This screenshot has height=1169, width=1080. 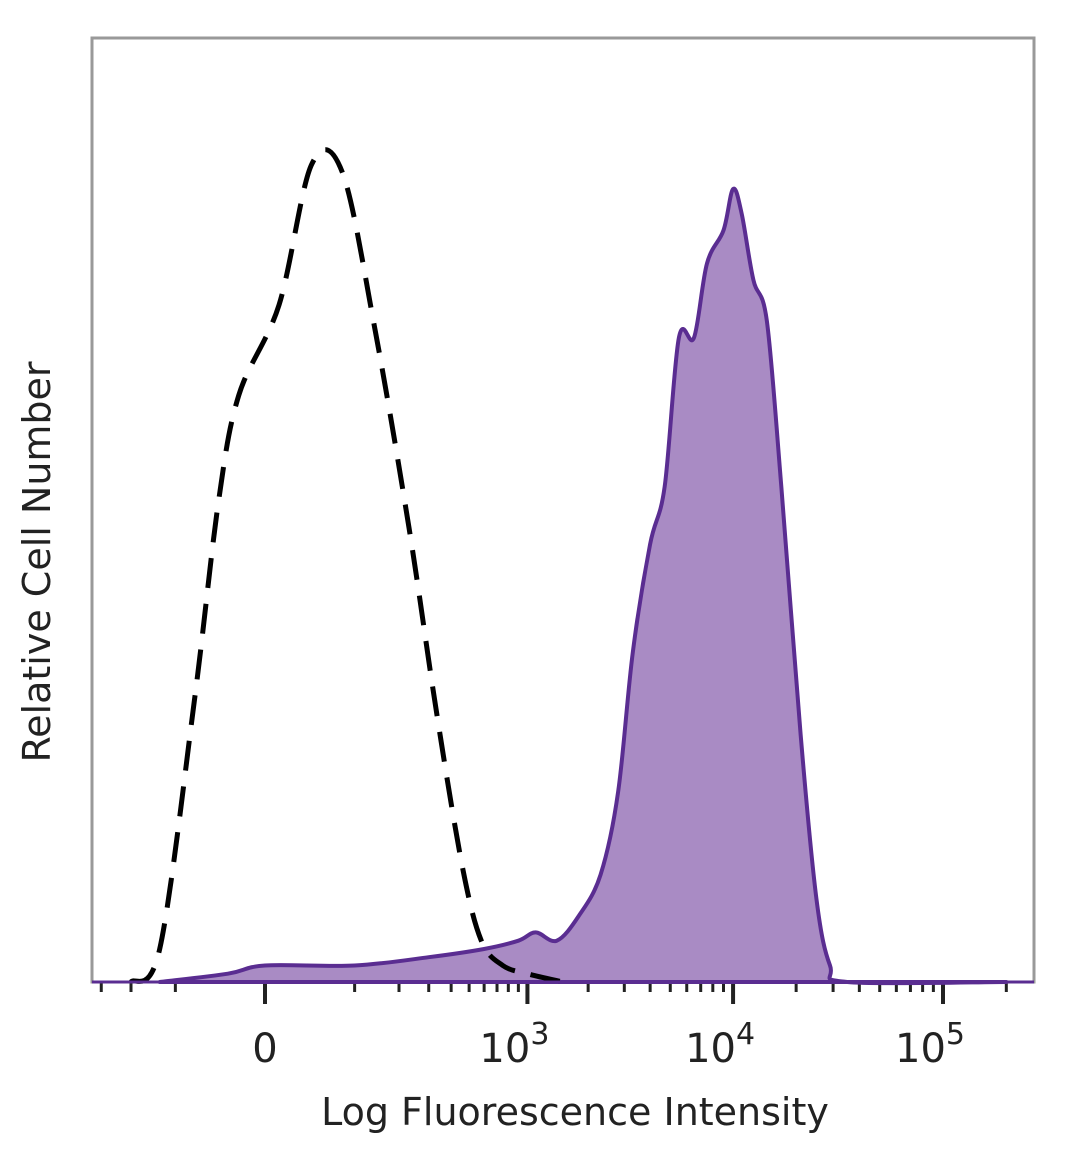 What do you see at coordinates (608, 1044) in the screenshot?
I see `x-tick-labels: 0 10³ 10⁴ 10⁵` at bounding box center [608, 1044].